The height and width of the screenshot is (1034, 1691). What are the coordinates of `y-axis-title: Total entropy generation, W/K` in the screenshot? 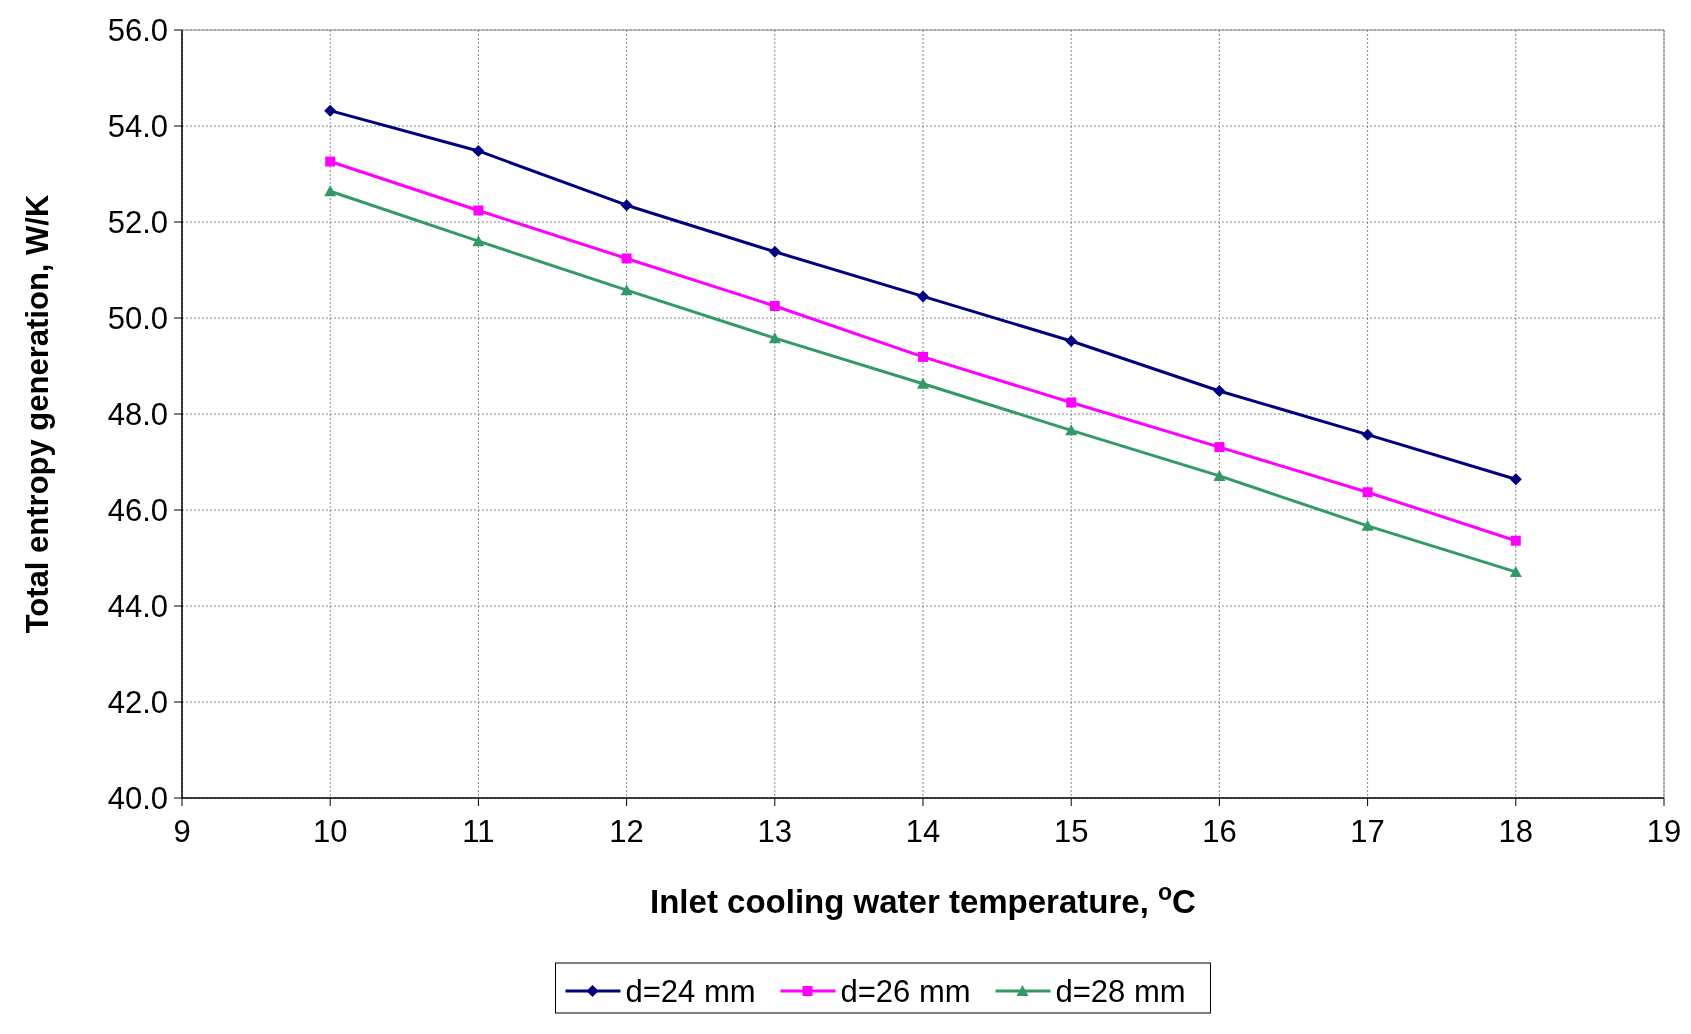 It's located at (37, 414).